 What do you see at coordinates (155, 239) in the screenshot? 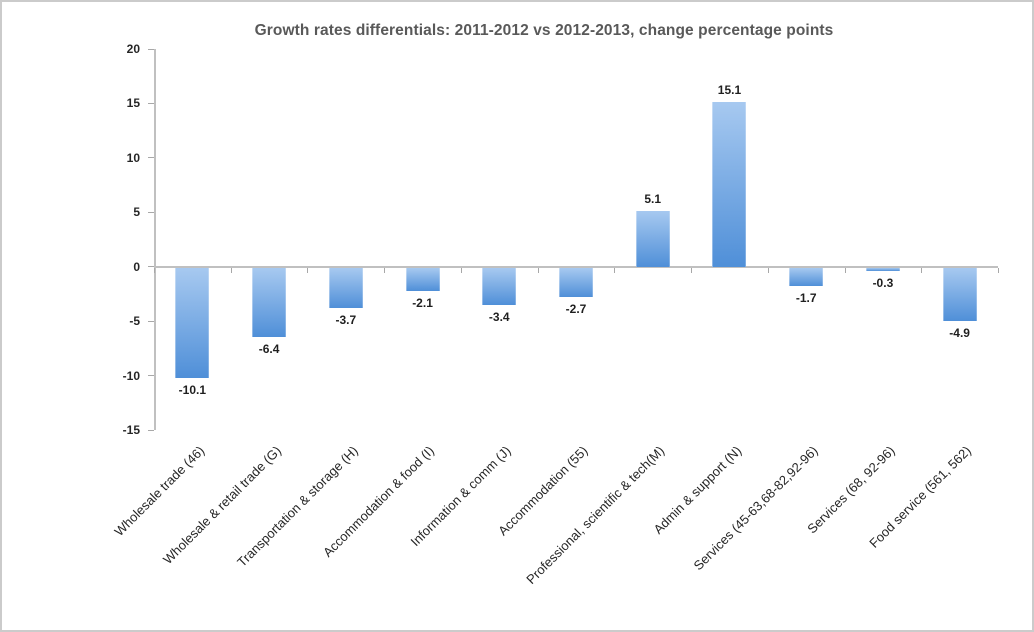
I see `y-axis-line` at bounding box center [155, 239].